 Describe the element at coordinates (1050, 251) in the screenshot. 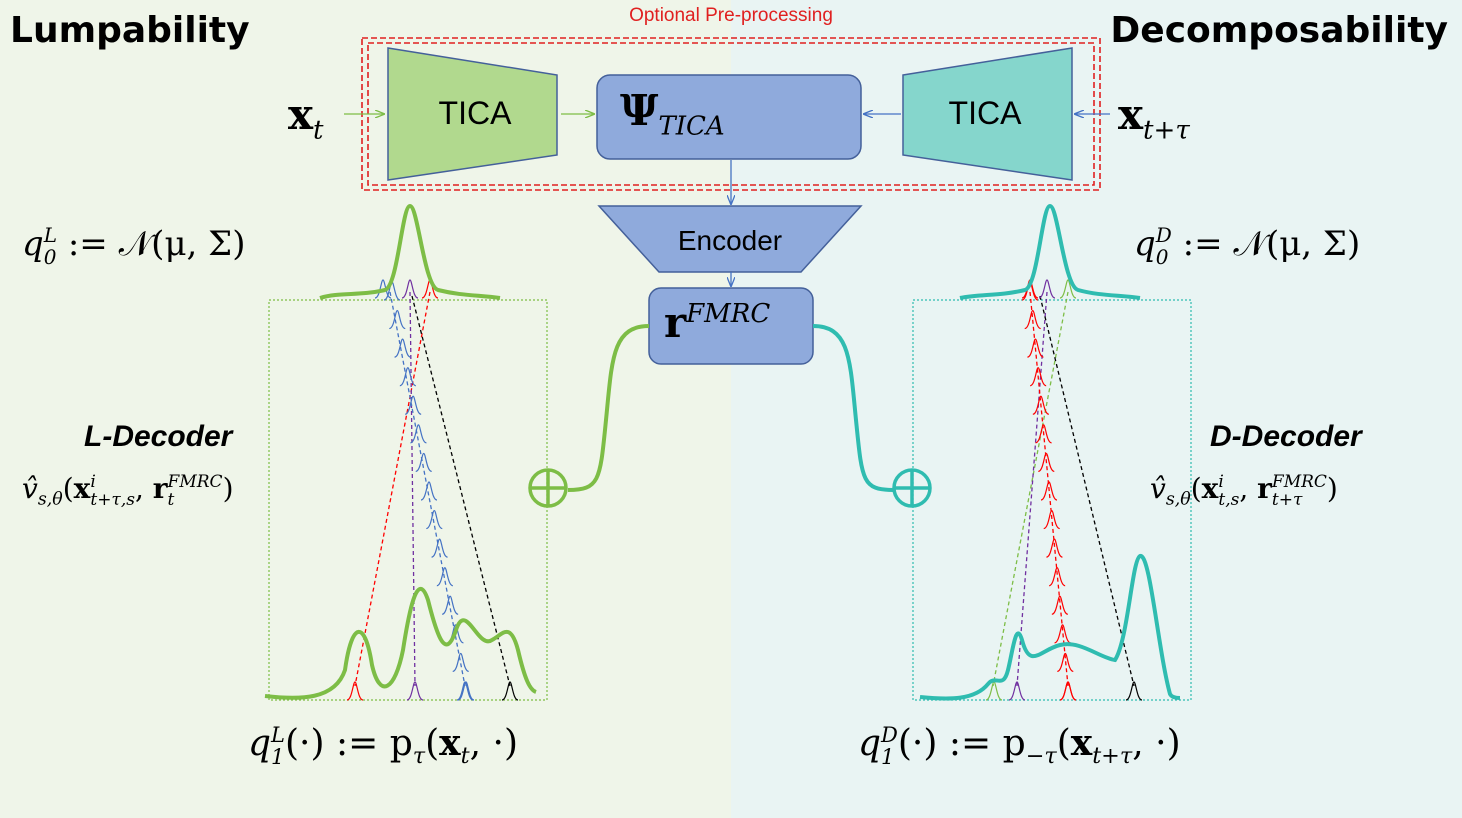

I see `prior-curve-right` at that location.